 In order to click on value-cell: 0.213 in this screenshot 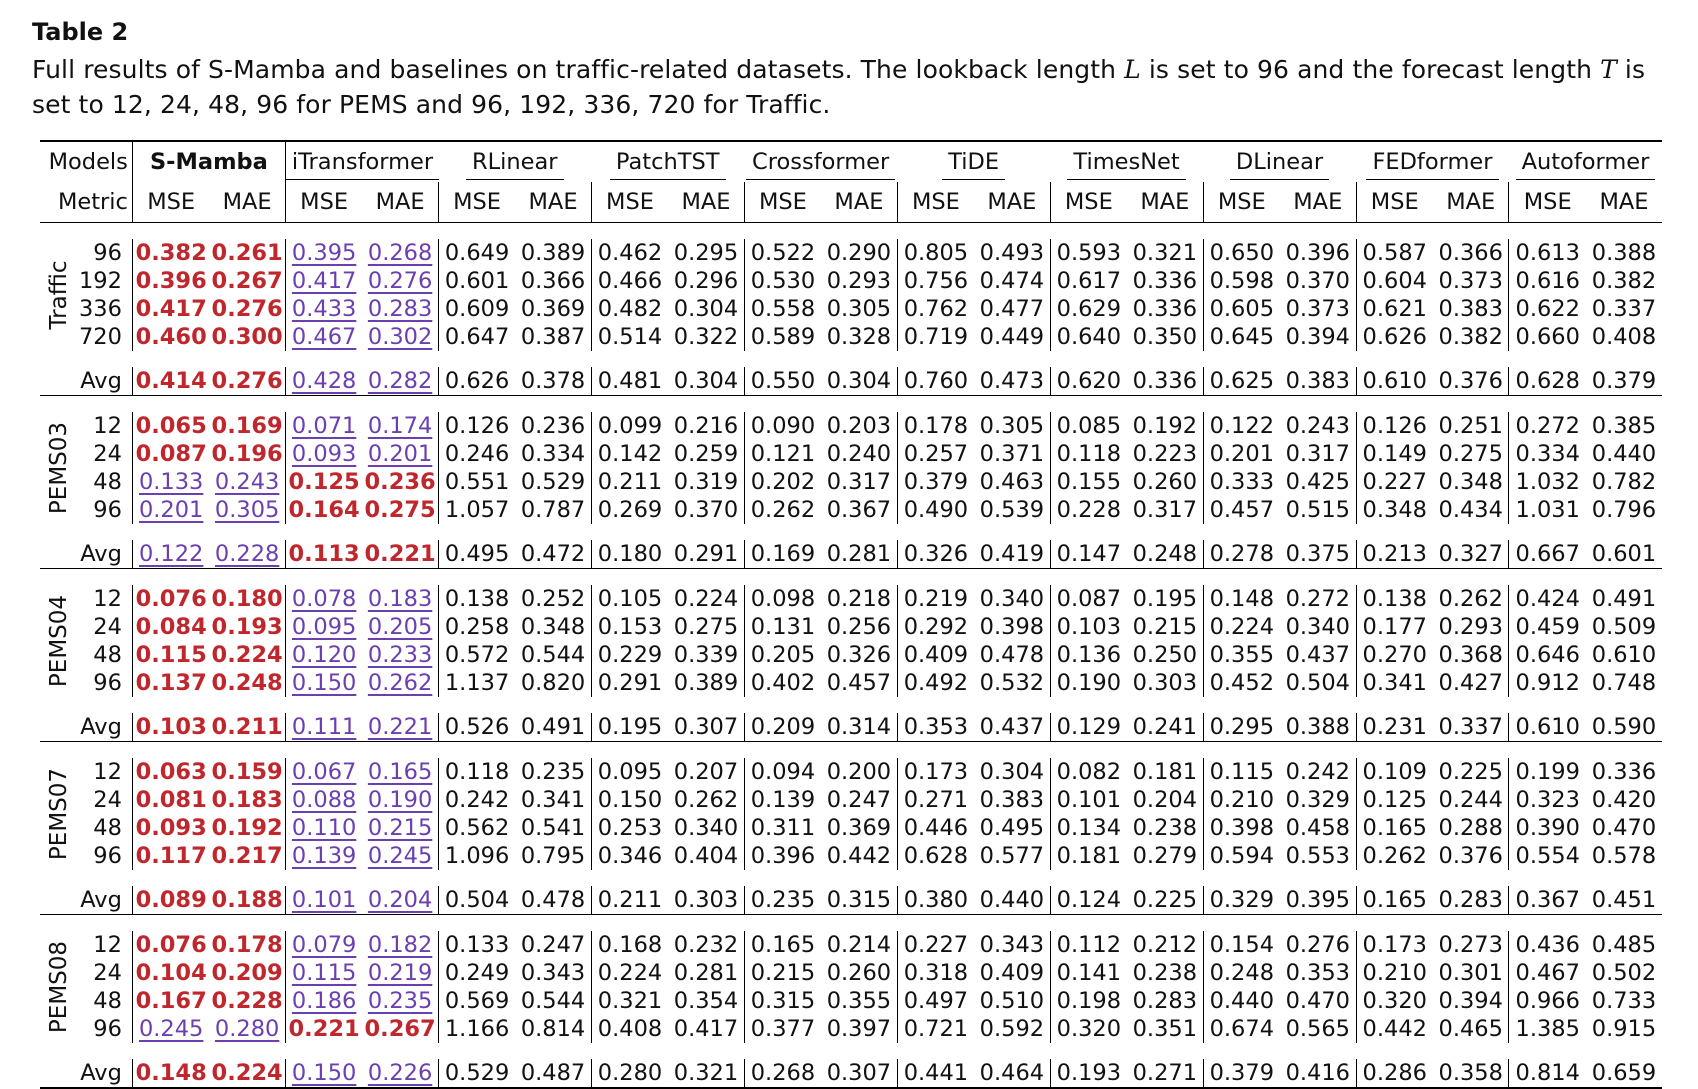, I will do `click(1395, 554)`.